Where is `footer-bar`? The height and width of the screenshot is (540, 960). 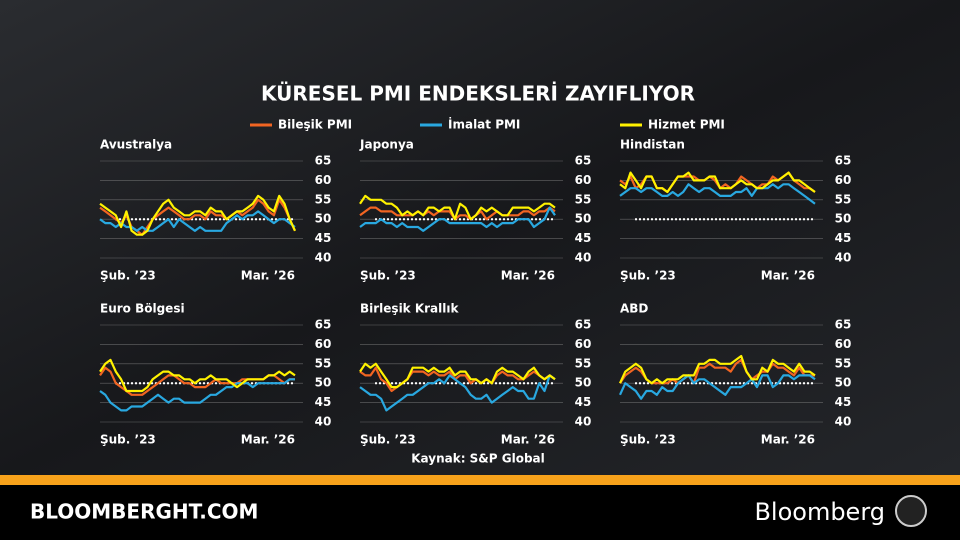 footer-bar is located at coordinates (480, 512).